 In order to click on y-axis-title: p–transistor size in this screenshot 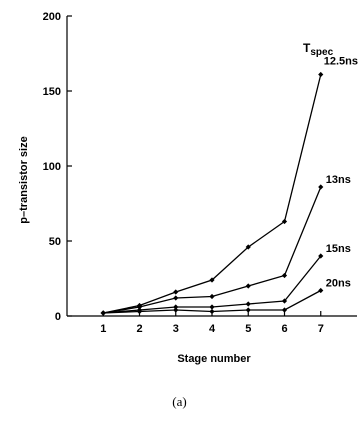, I will do `click(24, 179)`.